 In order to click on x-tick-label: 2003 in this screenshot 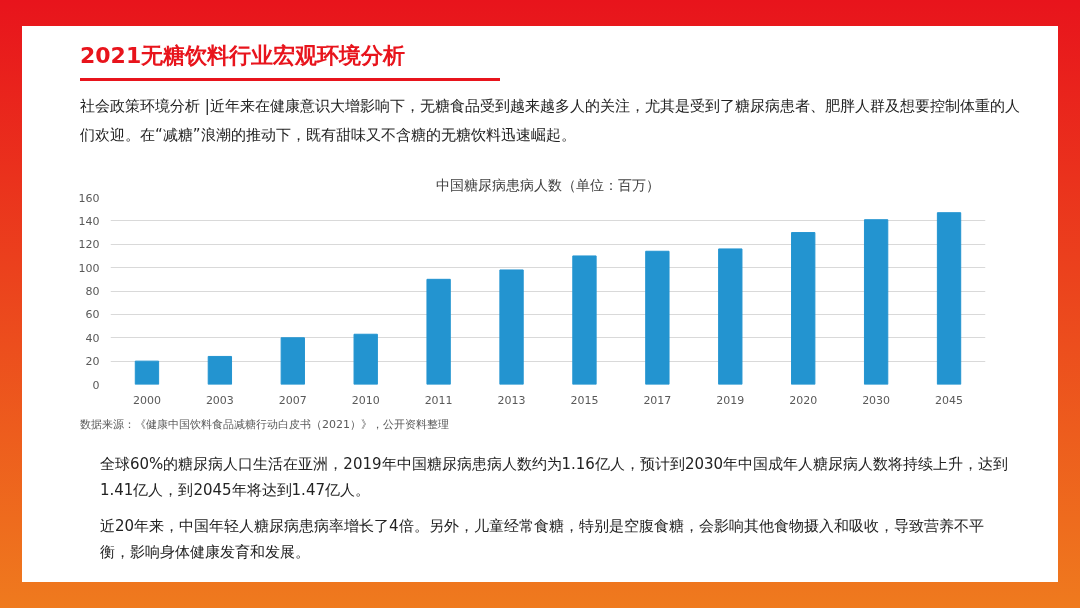, I will do `click(219, 400)`.